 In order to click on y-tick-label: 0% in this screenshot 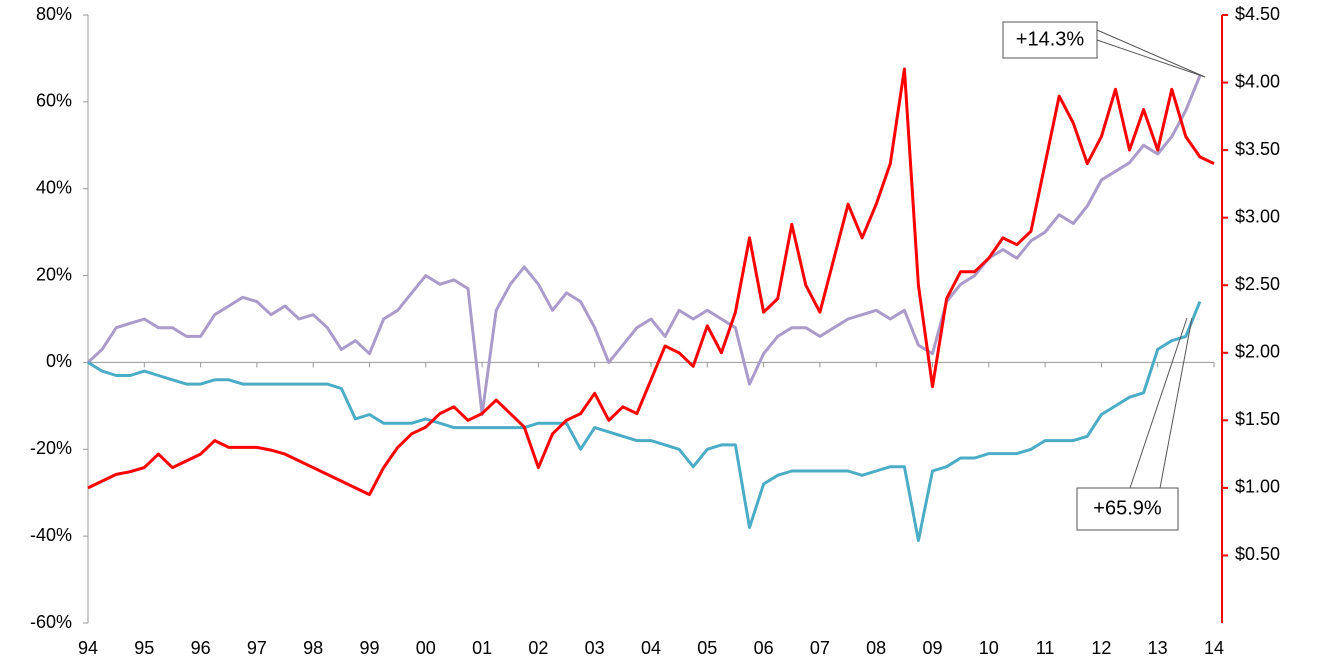, I will do `click(59, 361)`.